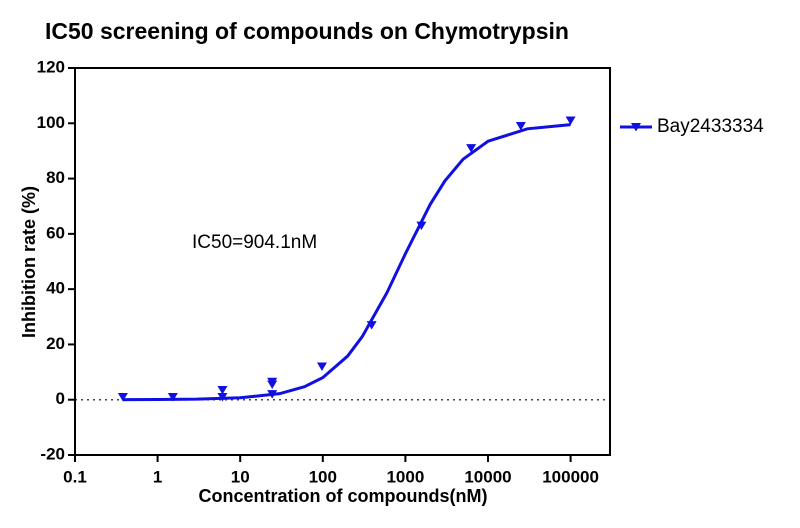 The image size is (800, 528). I want to click on x-axis-label: Concentration of compounds(nM), so click(343, 496).